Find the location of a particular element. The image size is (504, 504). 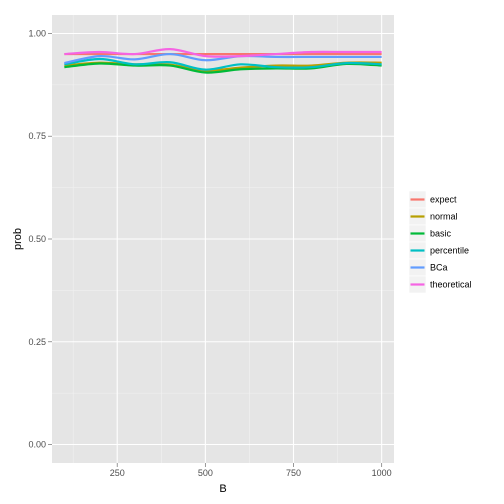

x-axis-title: B is located at coordinates (222, 489).